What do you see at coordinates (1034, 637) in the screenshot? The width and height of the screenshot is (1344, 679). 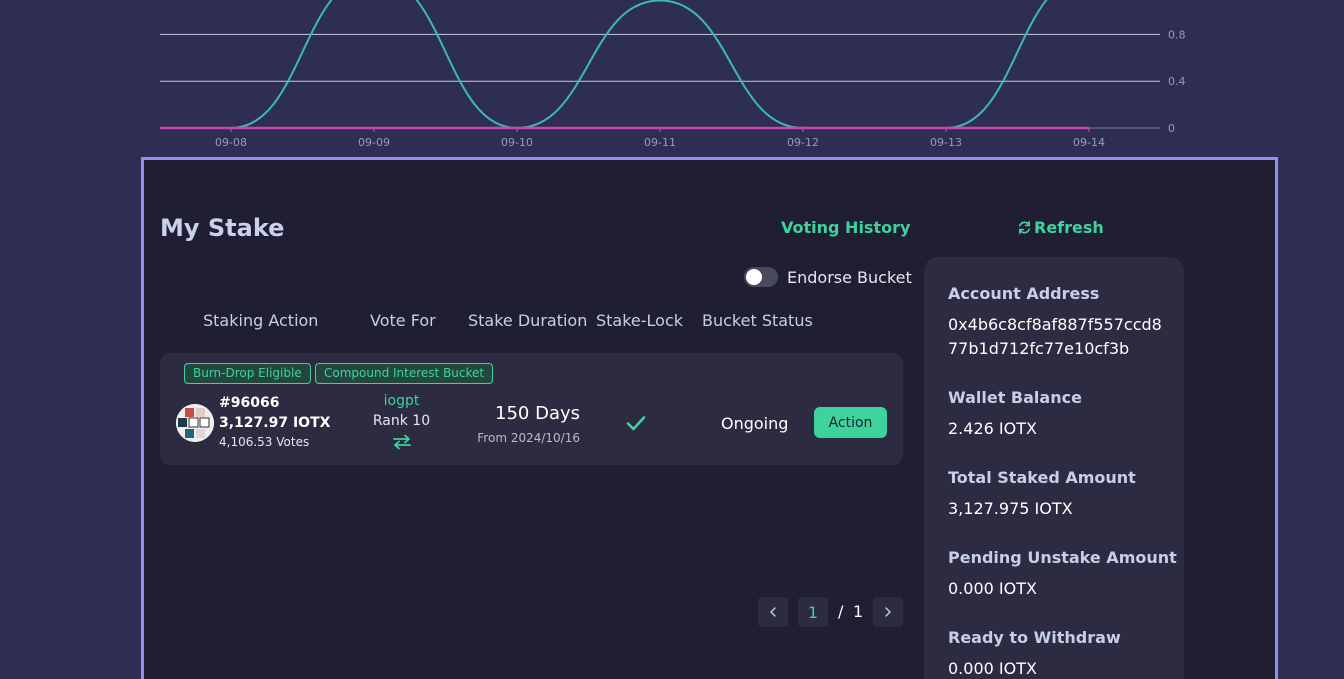 I see `ready-to-withdraw-label: Ready to Withdraw` at bounding box center [1034, 637].